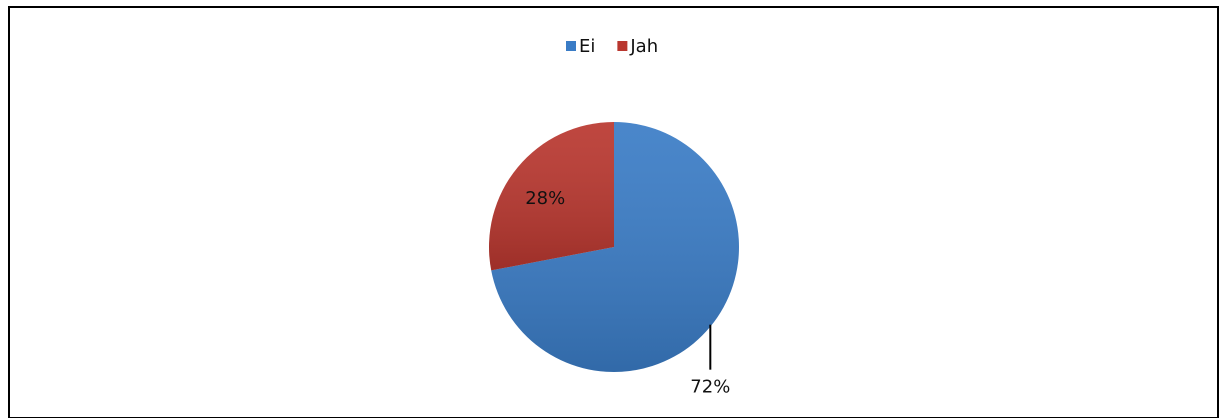  I want to click on data-label: 28%, so click(545, 198).